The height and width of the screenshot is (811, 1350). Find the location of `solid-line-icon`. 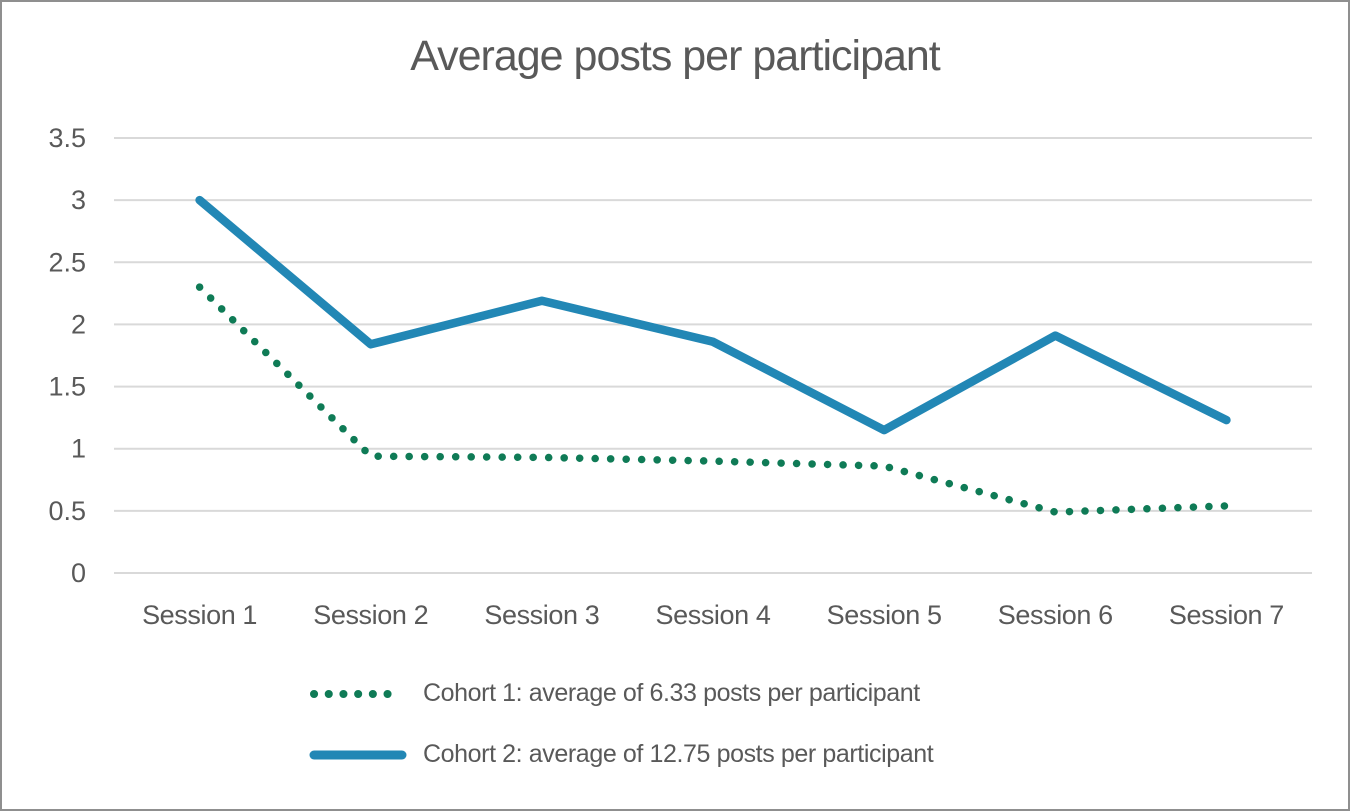

solid-line-icon is located at coordinates (358, 754).